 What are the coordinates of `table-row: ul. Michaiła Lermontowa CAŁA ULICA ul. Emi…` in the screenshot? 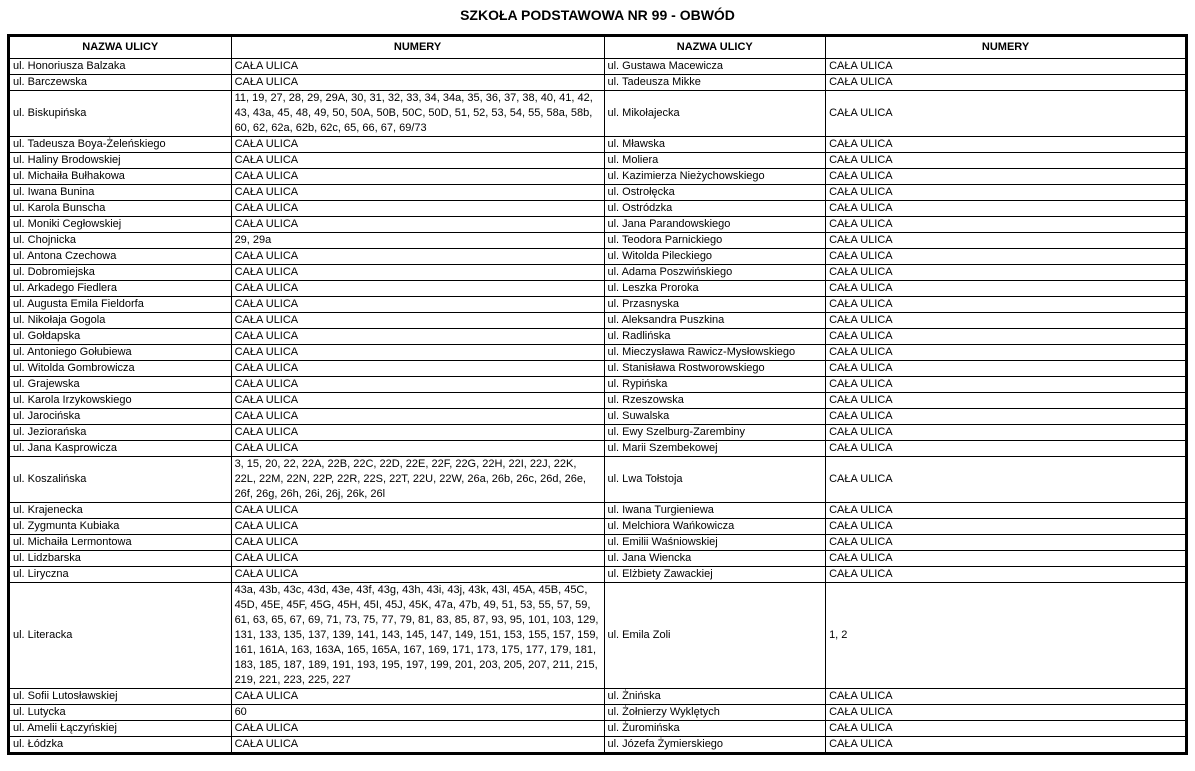 It's located at (597, 542).